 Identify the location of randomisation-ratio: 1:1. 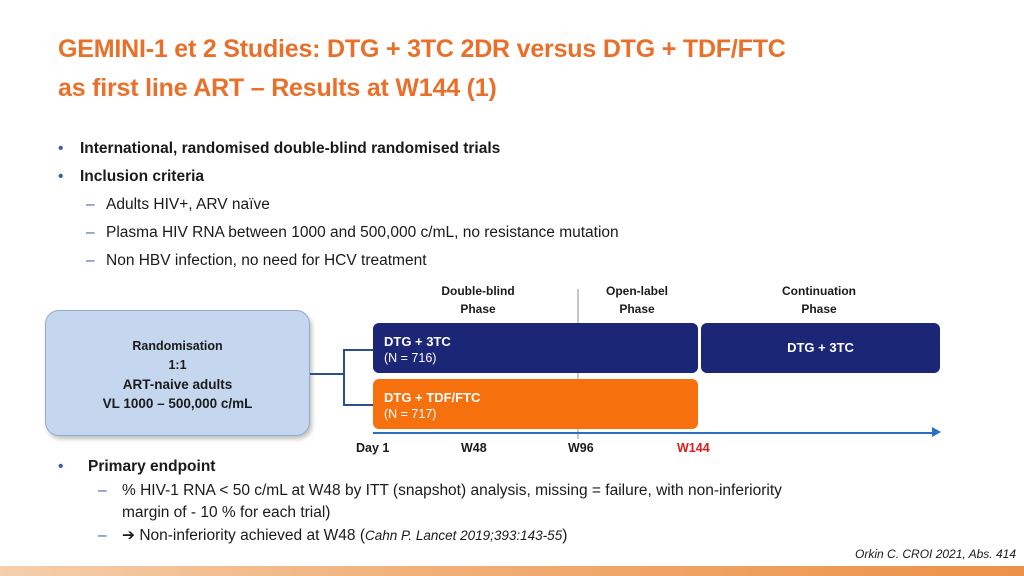
(177, 365).